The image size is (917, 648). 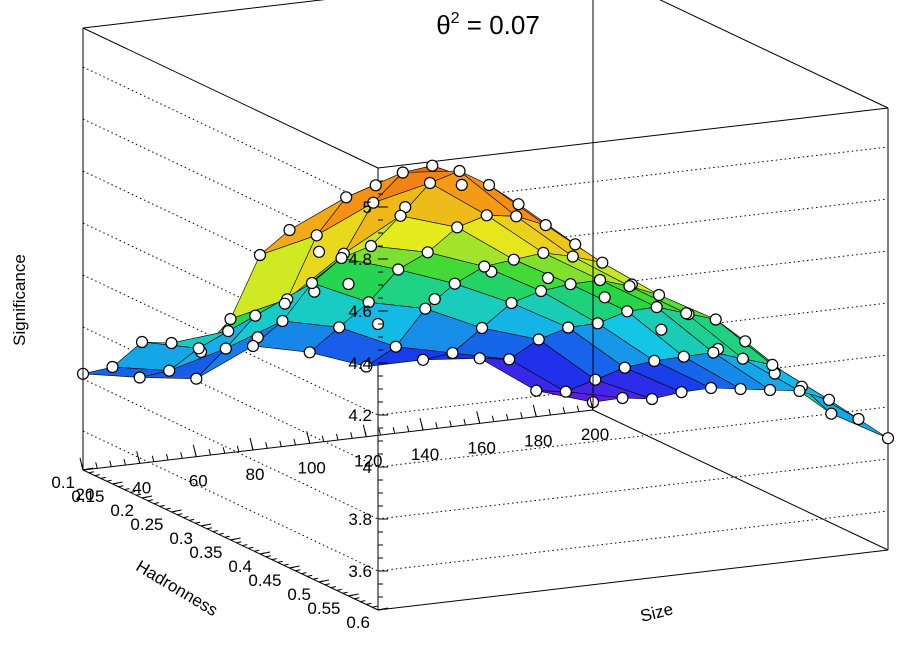 What do you see at coordinates (19, 300) in the screenshot?
I see `z-axis-title: Significance` at bounding box center [19, 300].